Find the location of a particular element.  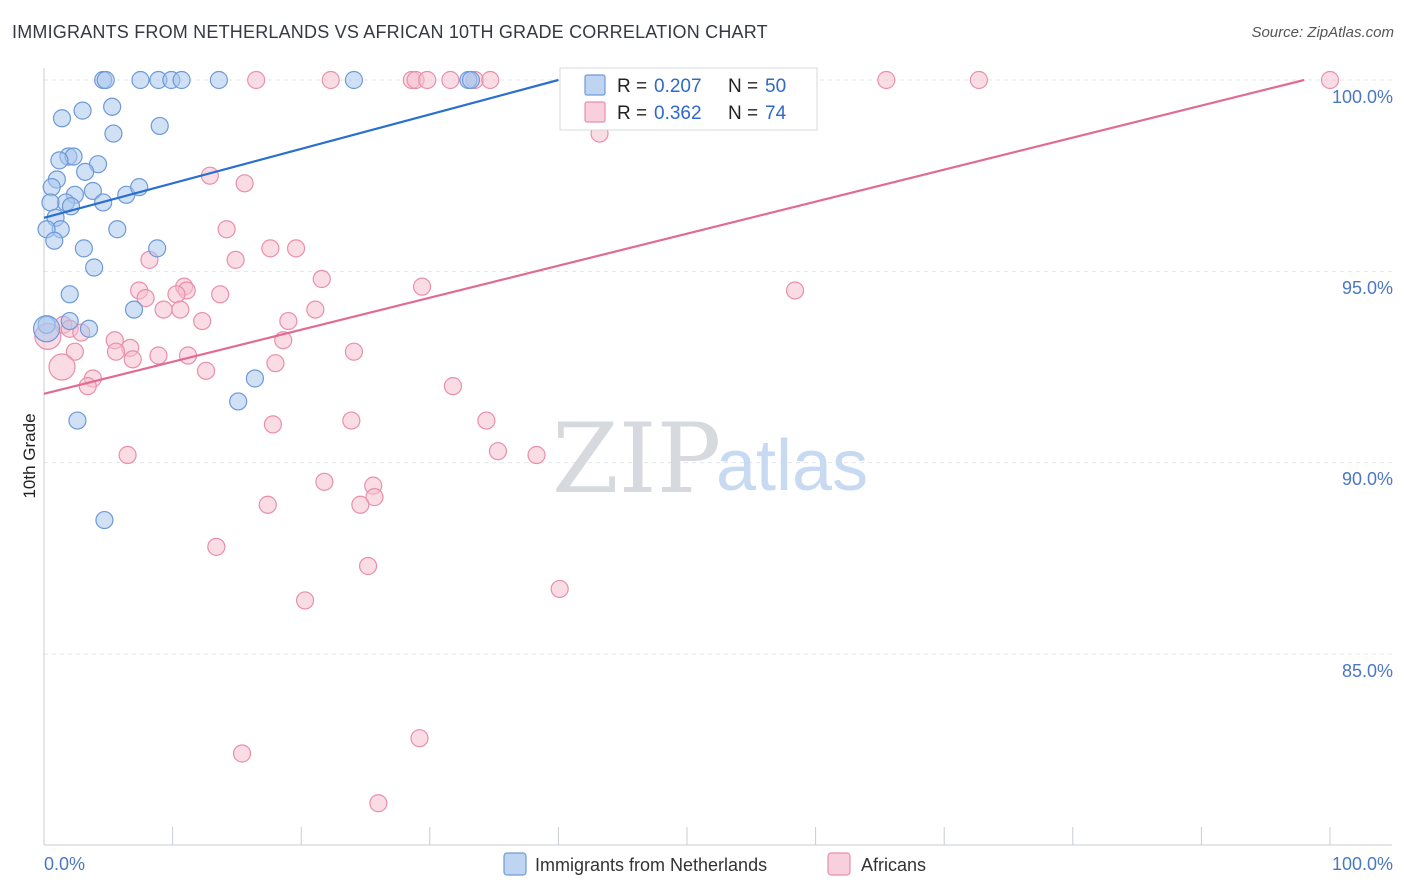

y-tick-label-90: 90.0% is located at coordinates (1367, 479).